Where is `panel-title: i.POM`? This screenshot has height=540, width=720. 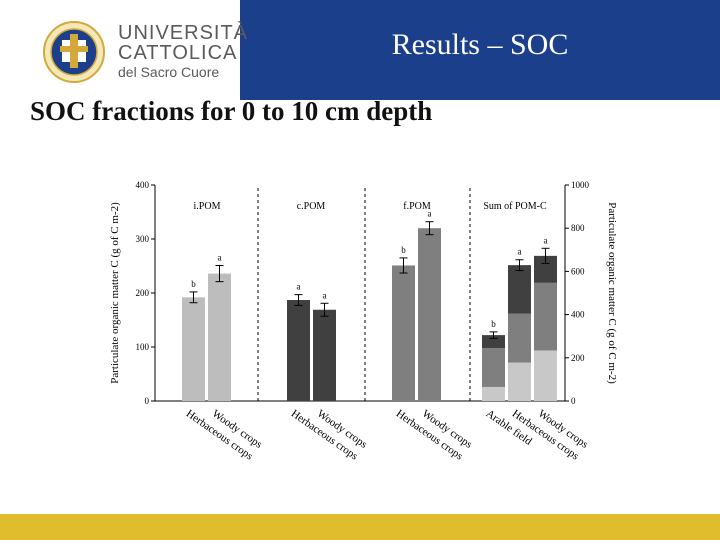 panel-title: i.POM is located at coordinates (207, 206).